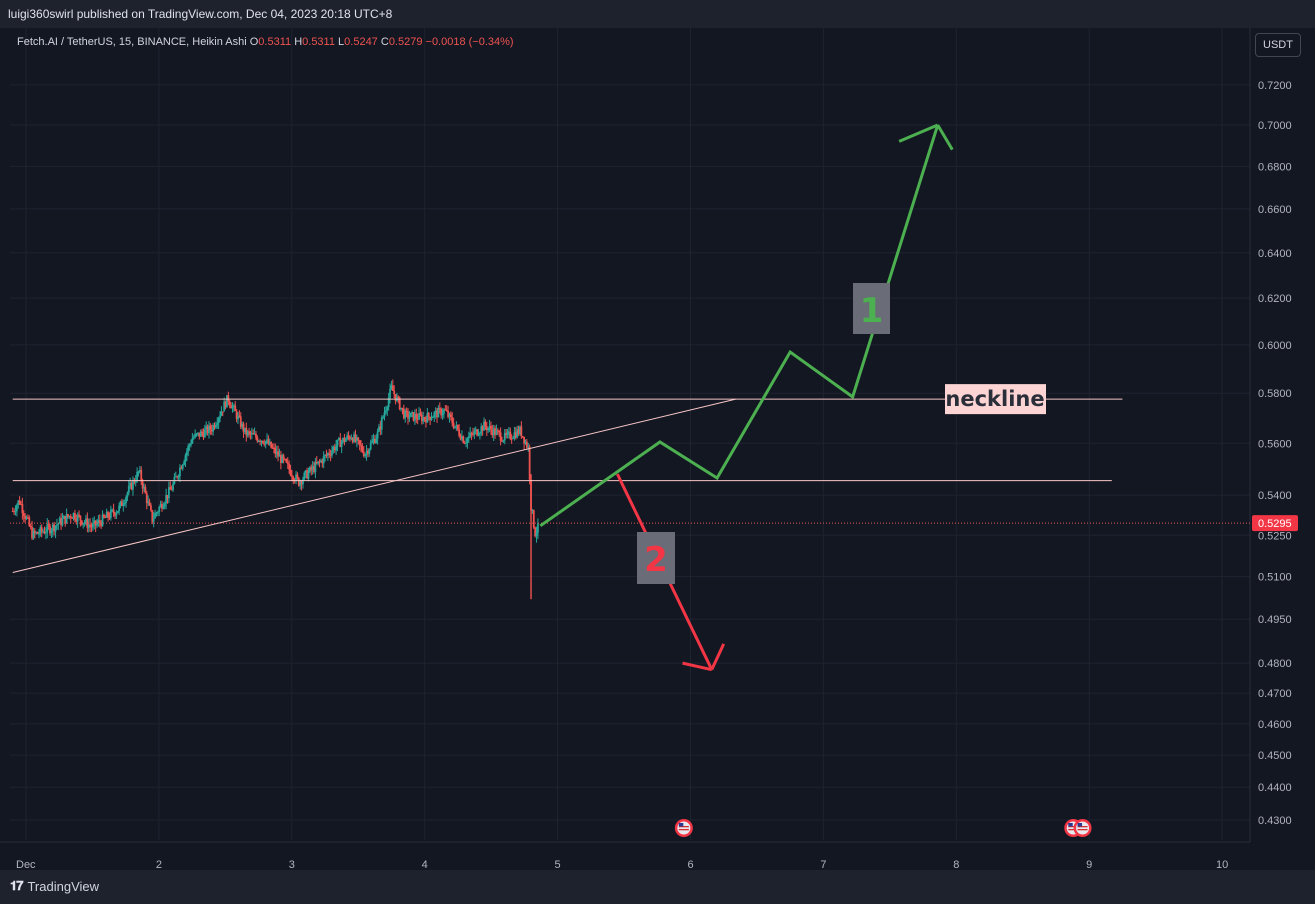  What do you see at coordinates (276, 42) in the screenshot?
I see `legend-o-value: 0.5311` at bounding box center [276, 42].